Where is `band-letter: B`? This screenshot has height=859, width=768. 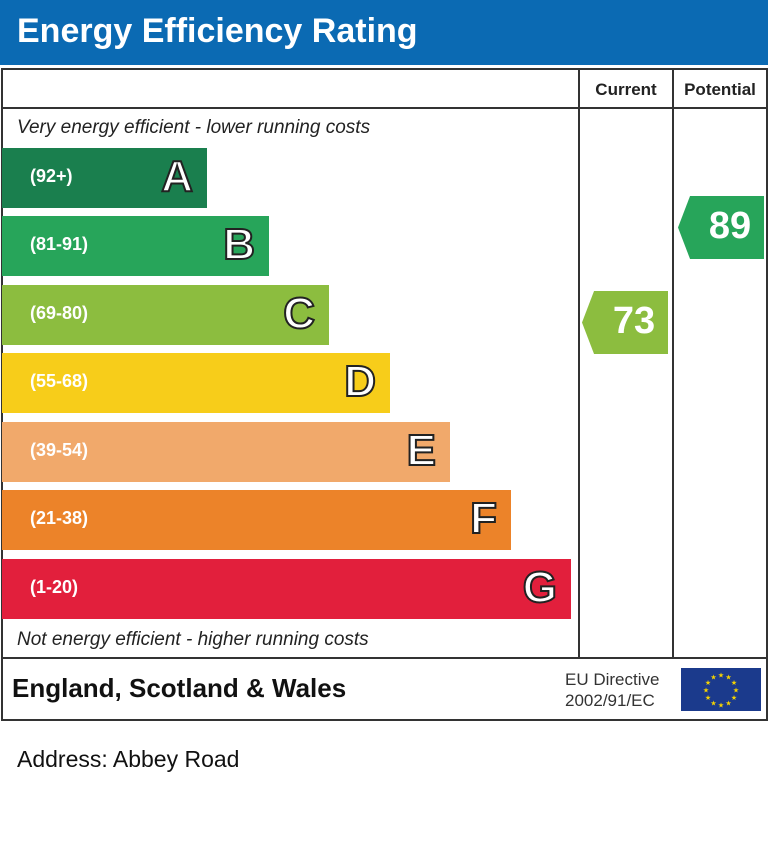 band-letter: B is located at coordinates (239, 244).